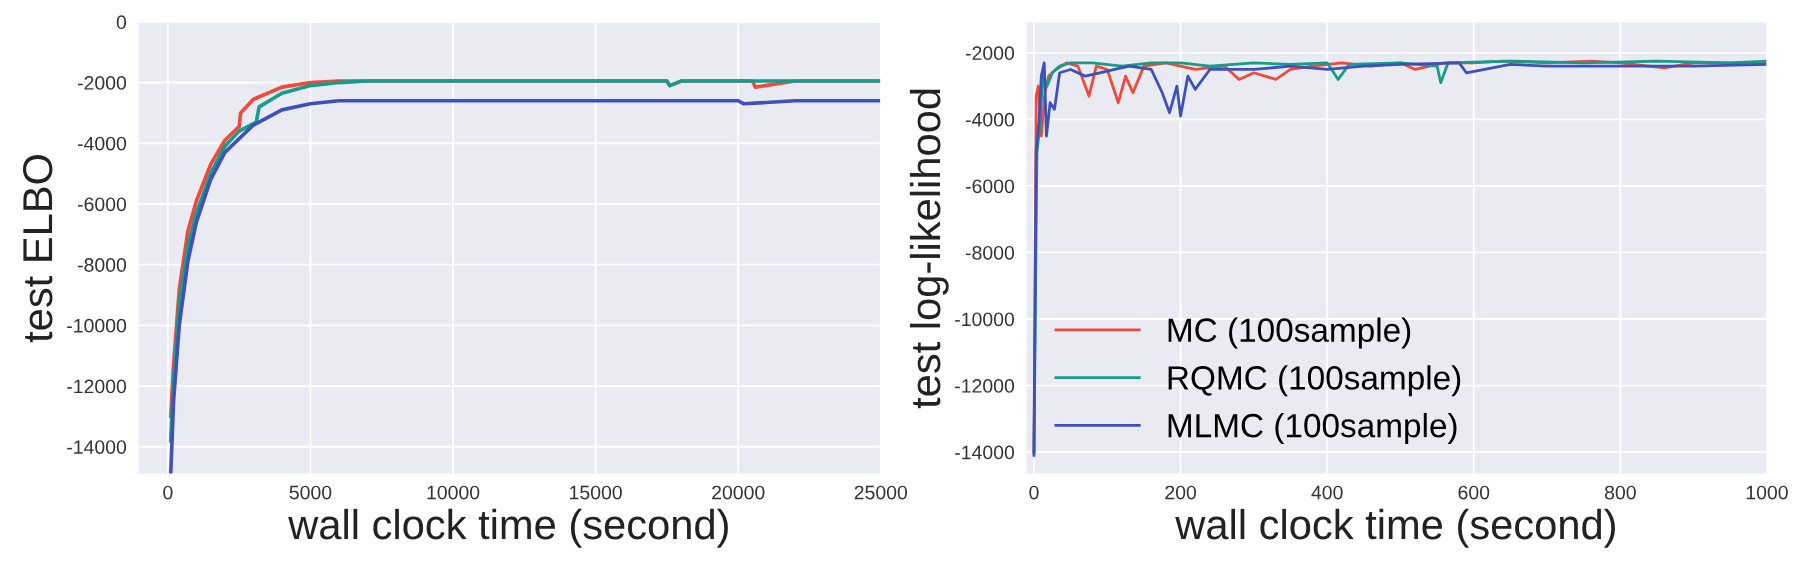  What do you see at coordinates (453, 492) in the screenshot?
I see `x-tick-label: 10000` at bounding box center [453, 492].